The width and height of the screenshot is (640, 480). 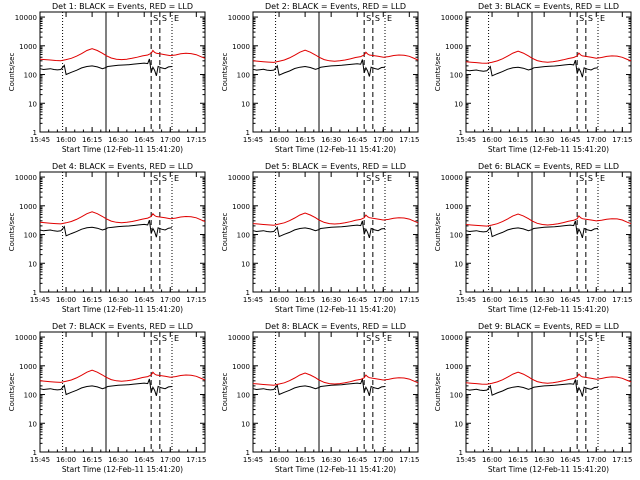 What do you see at coordinates (548, 6) in the screenshot?
I see `panel-title: Det 3: BLACK = Events, RED = LLD` at bounding box center [548, 6].